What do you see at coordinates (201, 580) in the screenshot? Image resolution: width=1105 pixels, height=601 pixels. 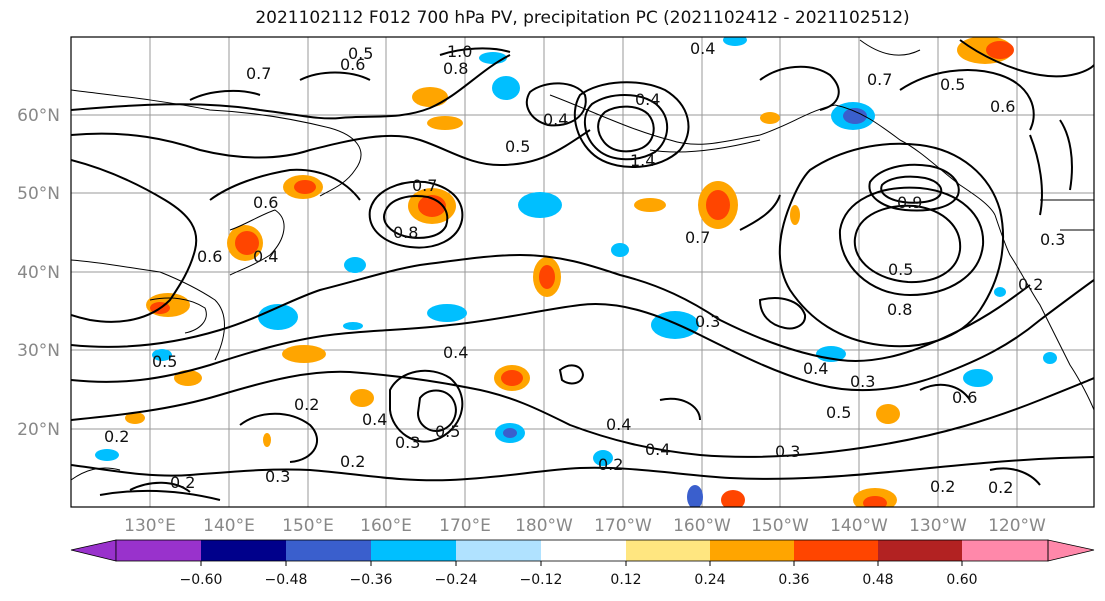 I see `colorbar-tick: −0.60` at bounding box center [201, 580].